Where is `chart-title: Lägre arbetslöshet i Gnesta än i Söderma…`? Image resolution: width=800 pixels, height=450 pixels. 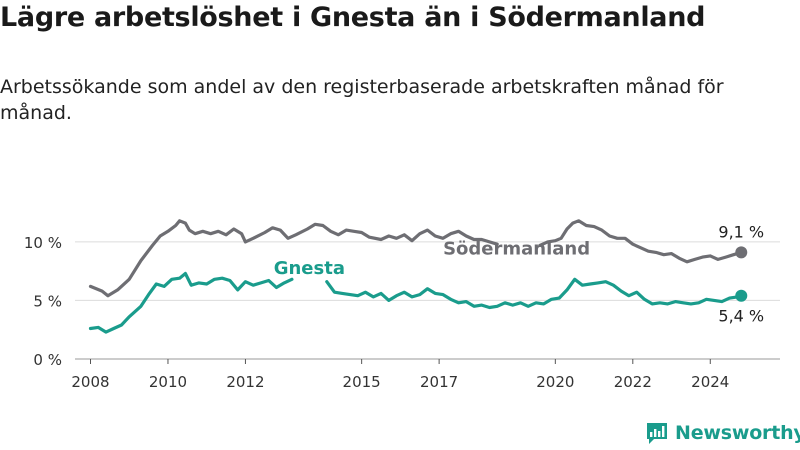 chart-title: Lägre arbetslöshet i Gnesta än i Söderma… is located at coordinates (353, 17).